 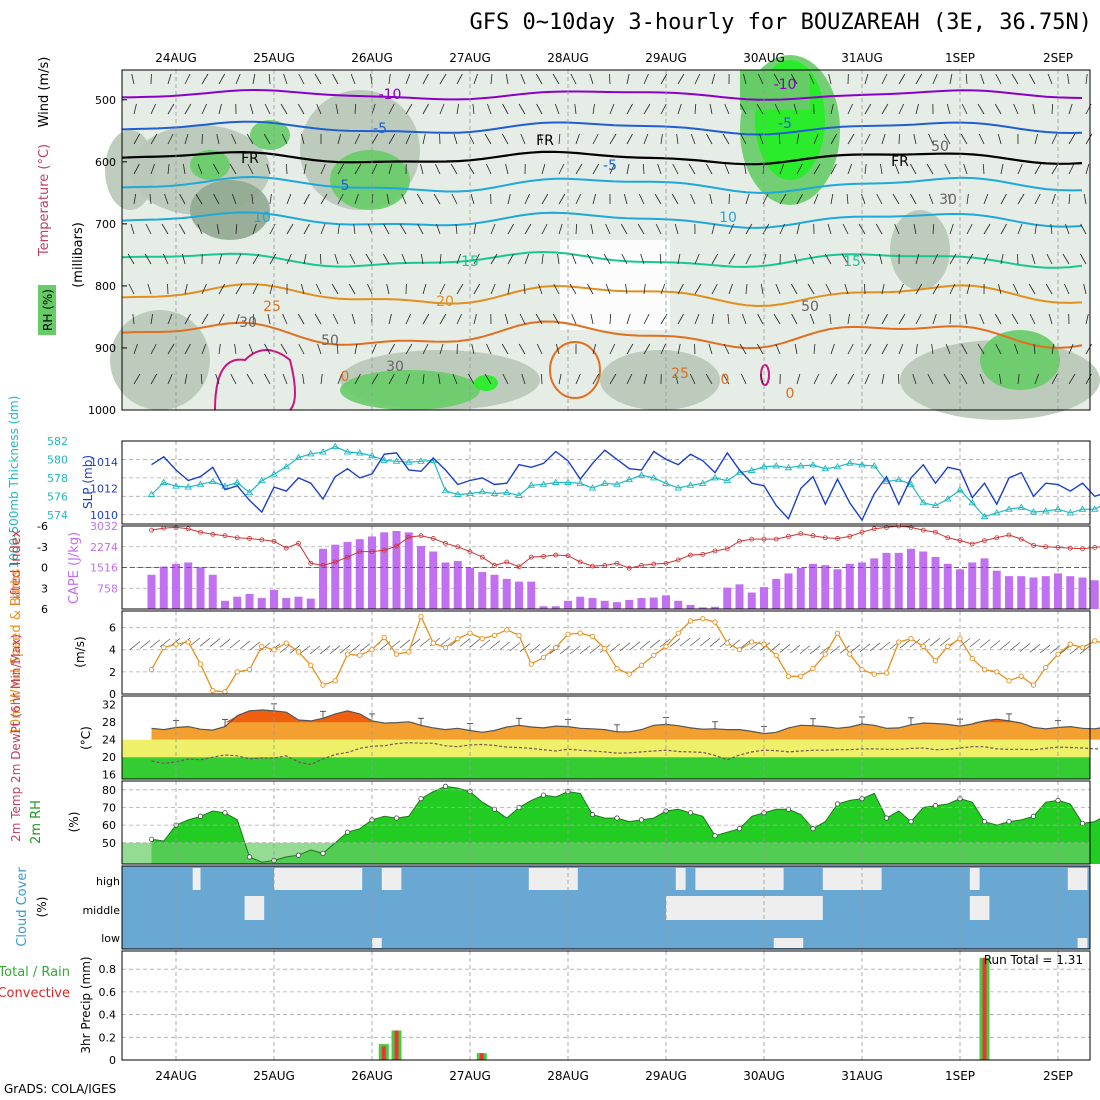 What do you see at coordinates (44, 92) in the screenshot?
I see `wind-legend-label: Wind (m/s)` at bounding box center [44, 92].